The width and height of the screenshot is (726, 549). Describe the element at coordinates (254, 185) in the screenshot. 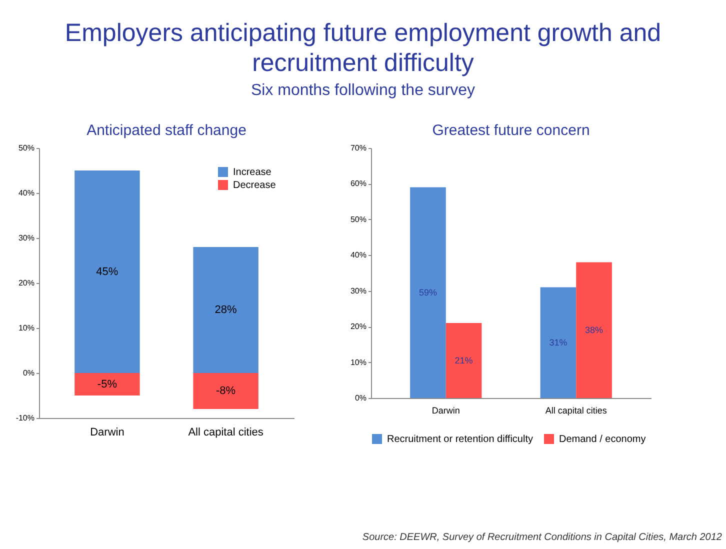

I see `legend-label: Decrease` at that location.